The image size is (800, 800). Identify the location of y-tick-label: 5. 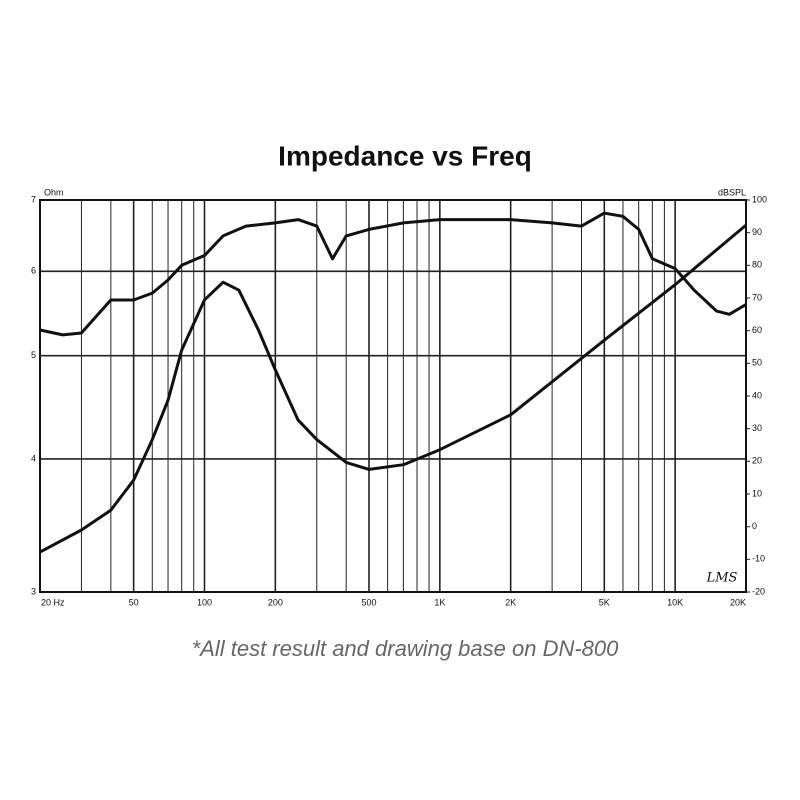
(33, 355).